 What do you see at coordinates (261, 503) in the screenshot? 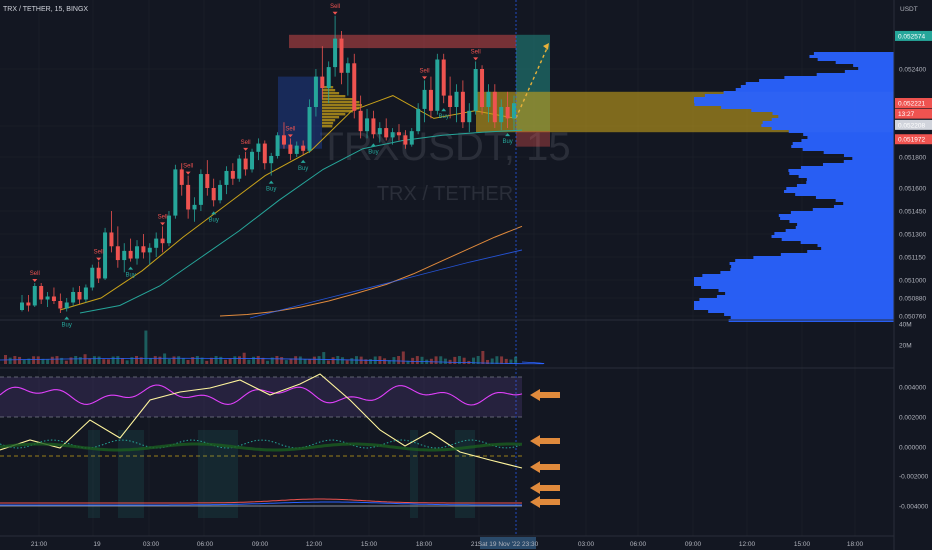
I see `osc-blue-line` at bounding box center [261, 503].